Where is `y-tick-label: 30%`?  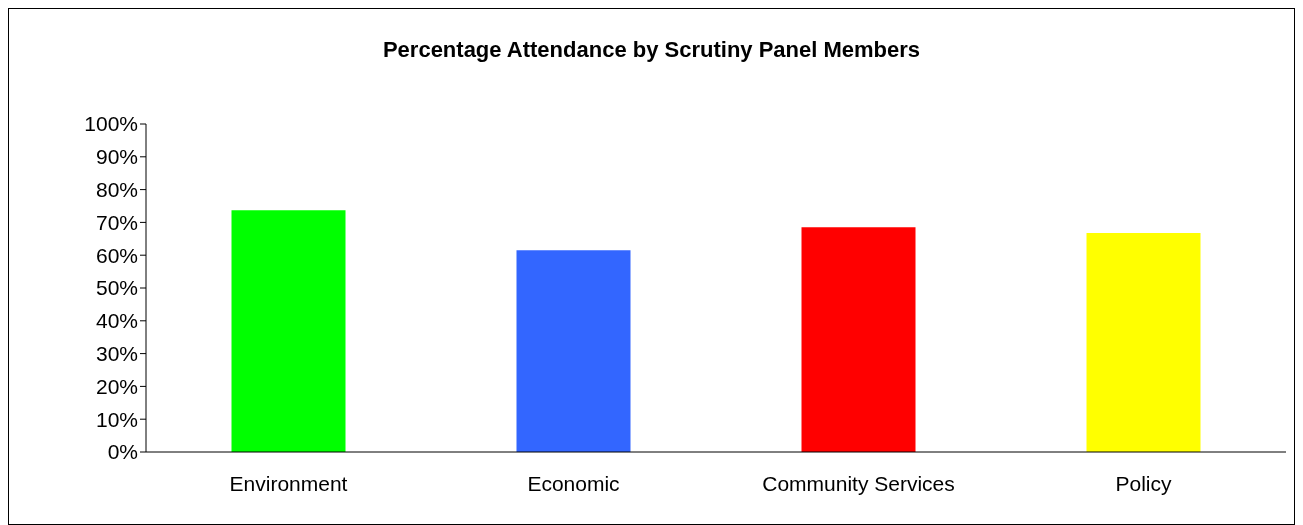
y-tick-label: 30% is located at coordinates (116, 354).